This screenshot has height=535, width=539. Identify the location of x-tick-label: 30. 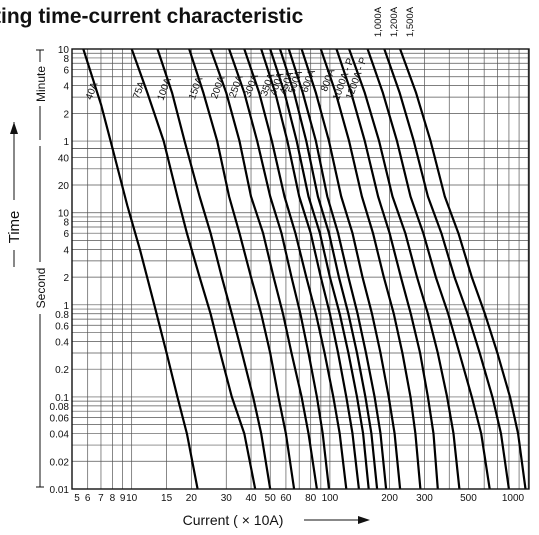
(227, 498).